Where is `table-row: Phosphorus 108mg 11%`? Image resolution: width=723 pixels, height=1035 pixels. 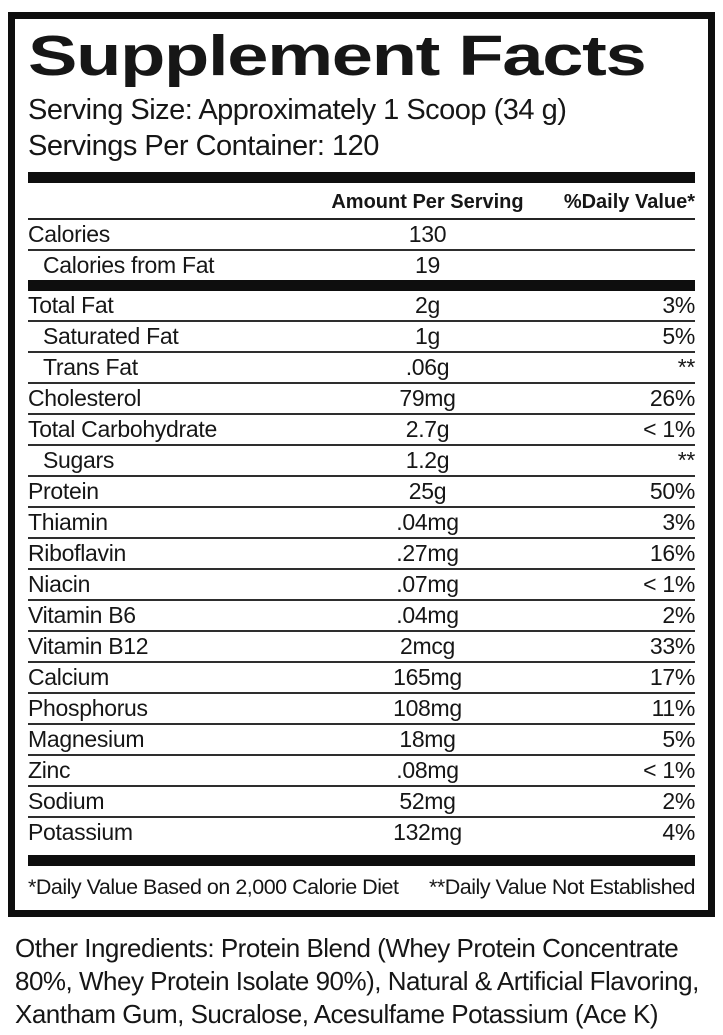
table-row: Phosphorus 108mg 11% is located at coordinates (361, 709).